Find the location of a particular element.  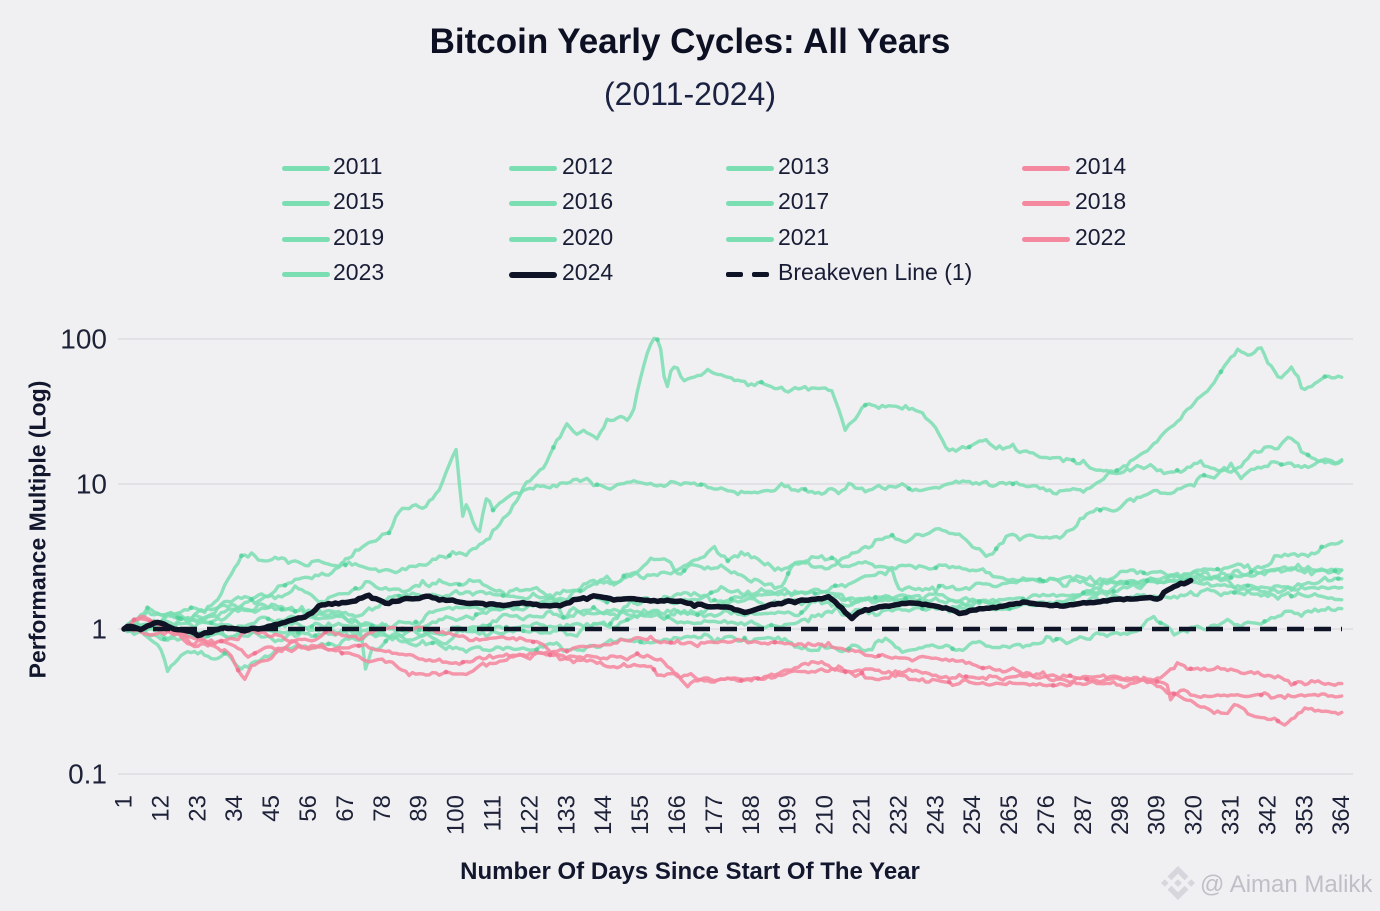

svg-text: 34 is located at coordinates (234, 808).